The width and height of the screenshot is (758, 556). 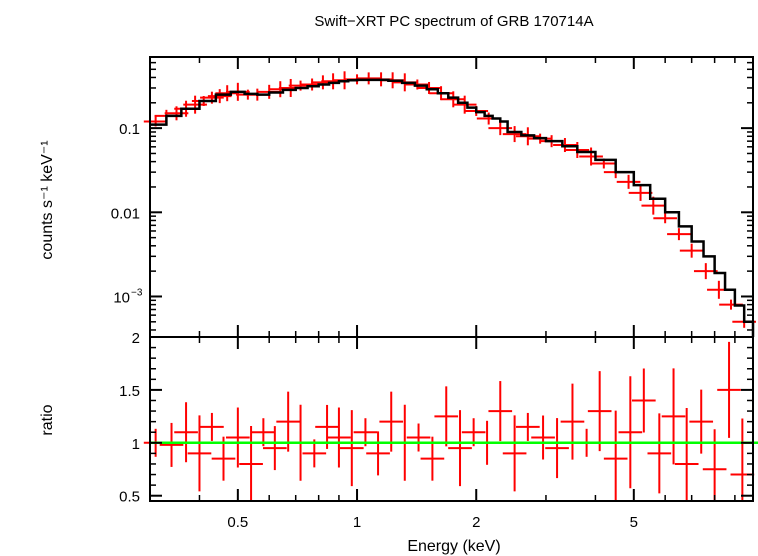 What do you see at coordinates (634, 522) in the screenshot?
I see `x-tick-label: 5` at bounding box center [634, 522].